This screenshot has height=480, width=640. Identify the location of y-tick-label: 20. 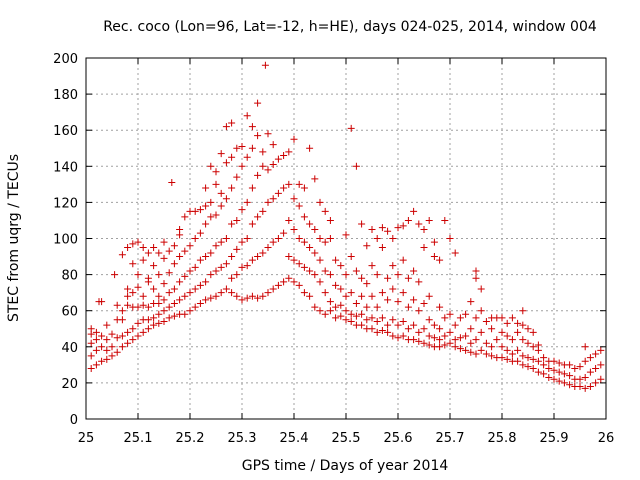
(69, 384).